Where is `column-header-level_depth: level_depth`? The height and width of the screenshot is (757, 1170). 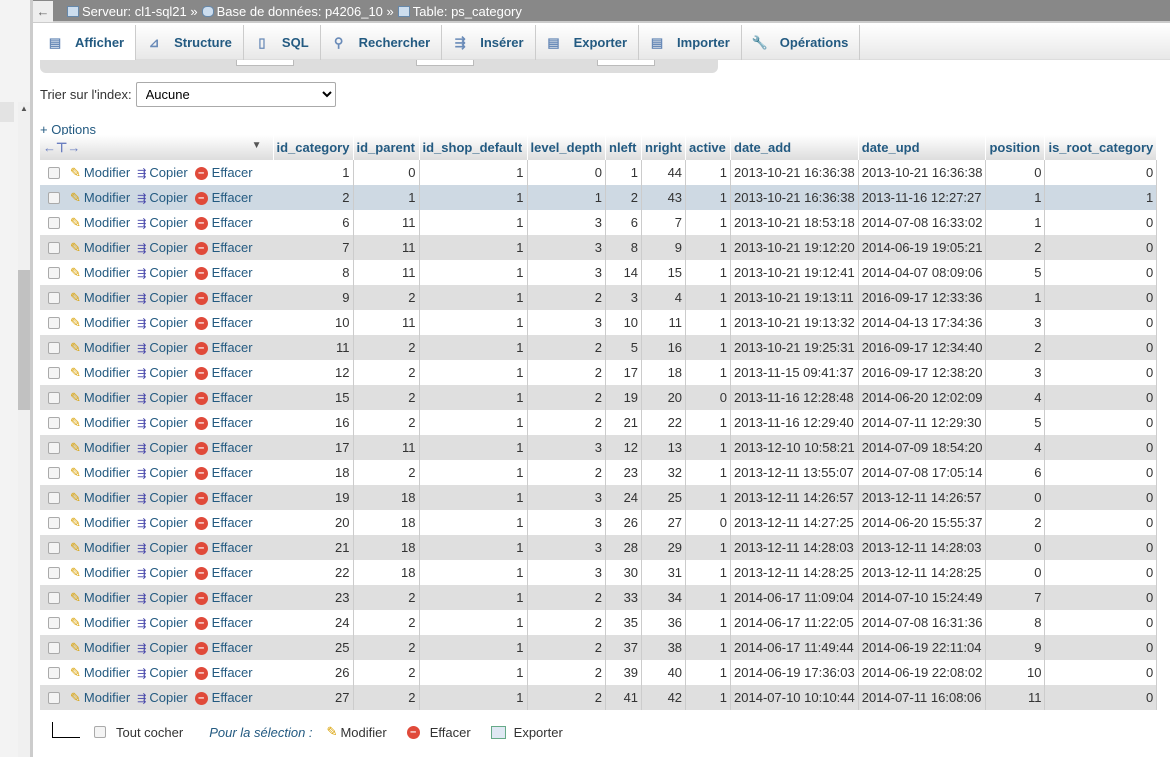
column-header-level_depth: level_depth is located at coordinates (567, 147).